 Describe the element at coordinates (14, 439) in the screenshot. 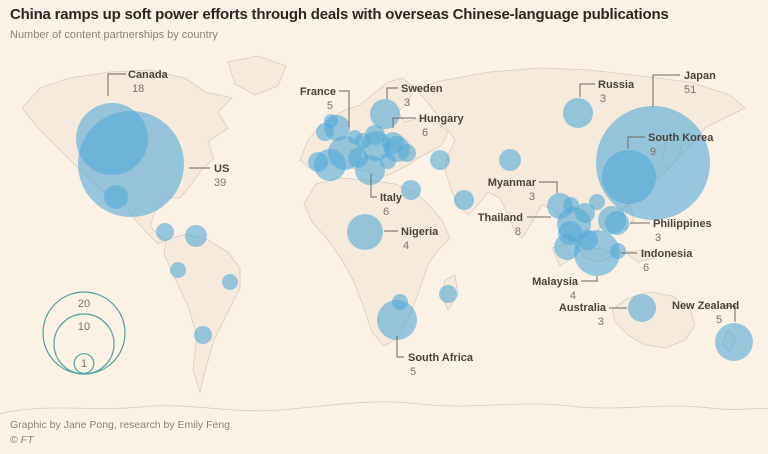

I see `copyright-symbol: ©` at that location.